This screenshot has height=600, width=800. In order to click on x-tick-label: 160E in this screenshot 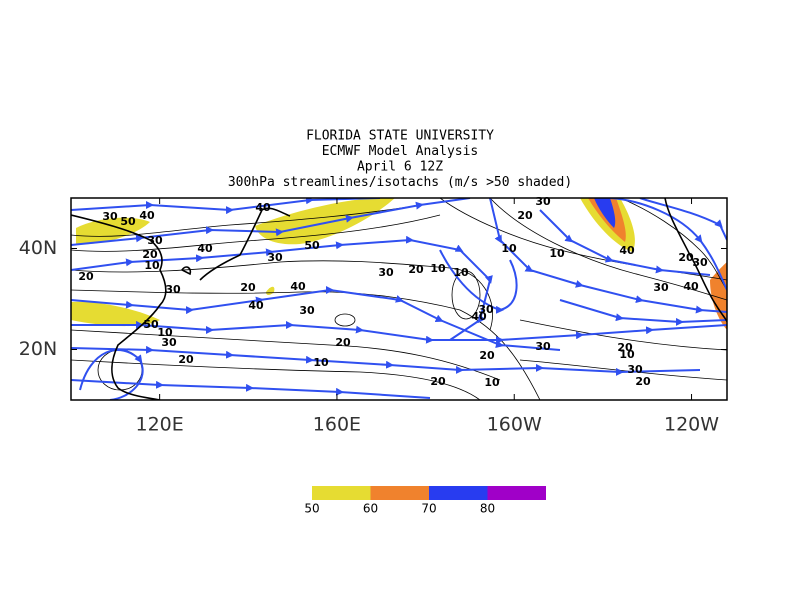, I will do `click(337, 425)`.